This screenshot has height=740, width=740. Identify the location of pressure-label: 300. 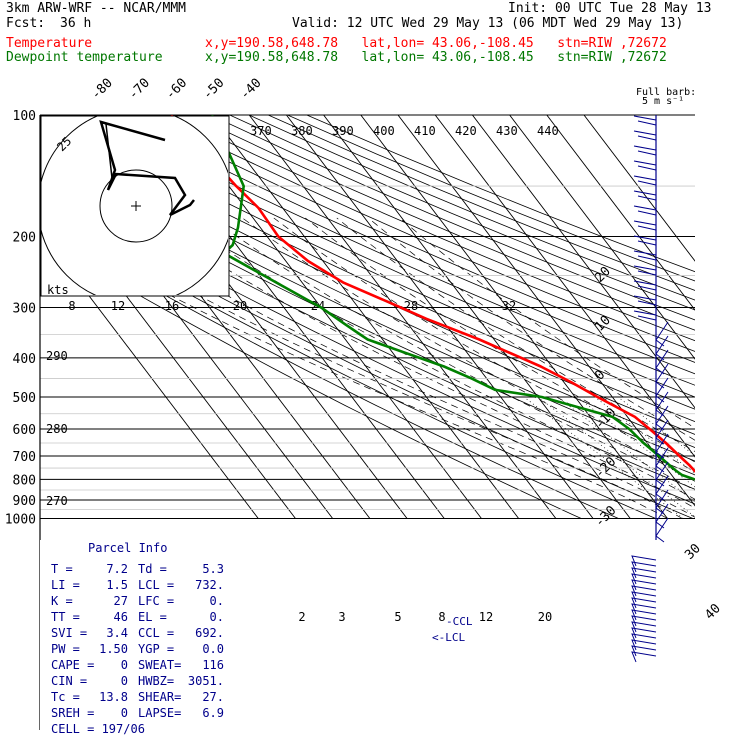
(24, 309).